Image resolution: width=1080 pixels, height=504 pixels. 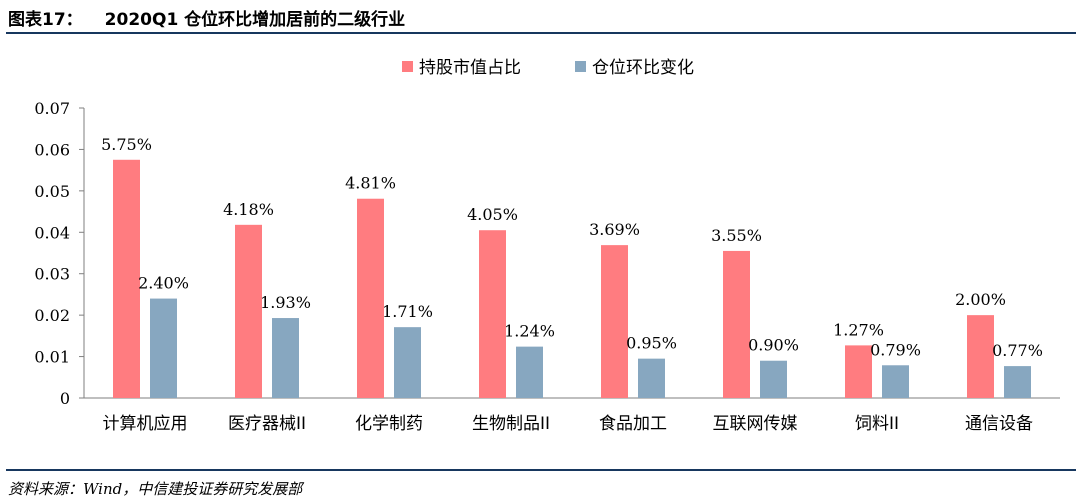 I want to click on figure-title: 图表17： 2020Q1 仓位环比增加居前的二级行业, so click(x=206, y=17).